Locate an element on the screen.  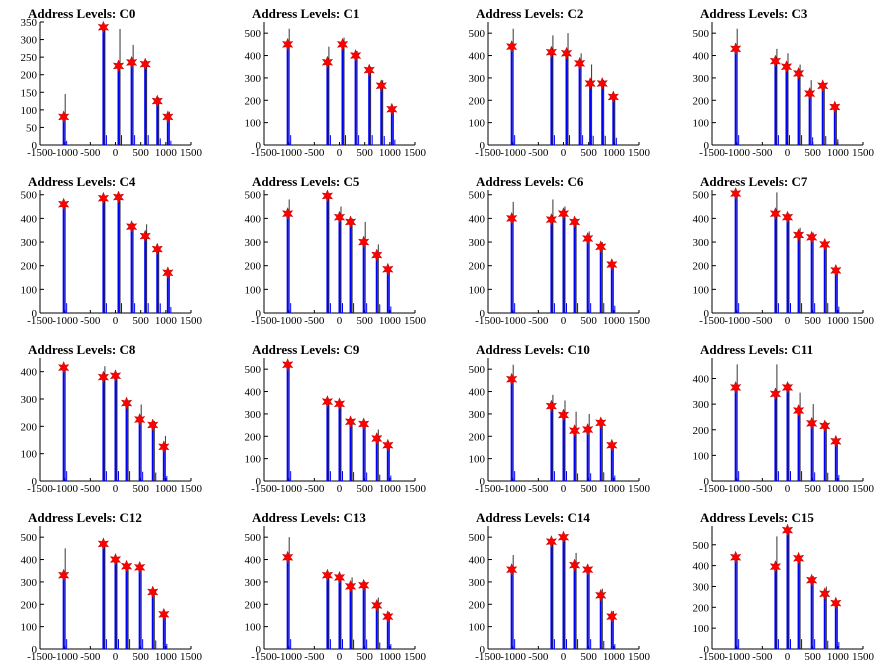
y-tick-label: 250 is located at coordinates (29, 58).